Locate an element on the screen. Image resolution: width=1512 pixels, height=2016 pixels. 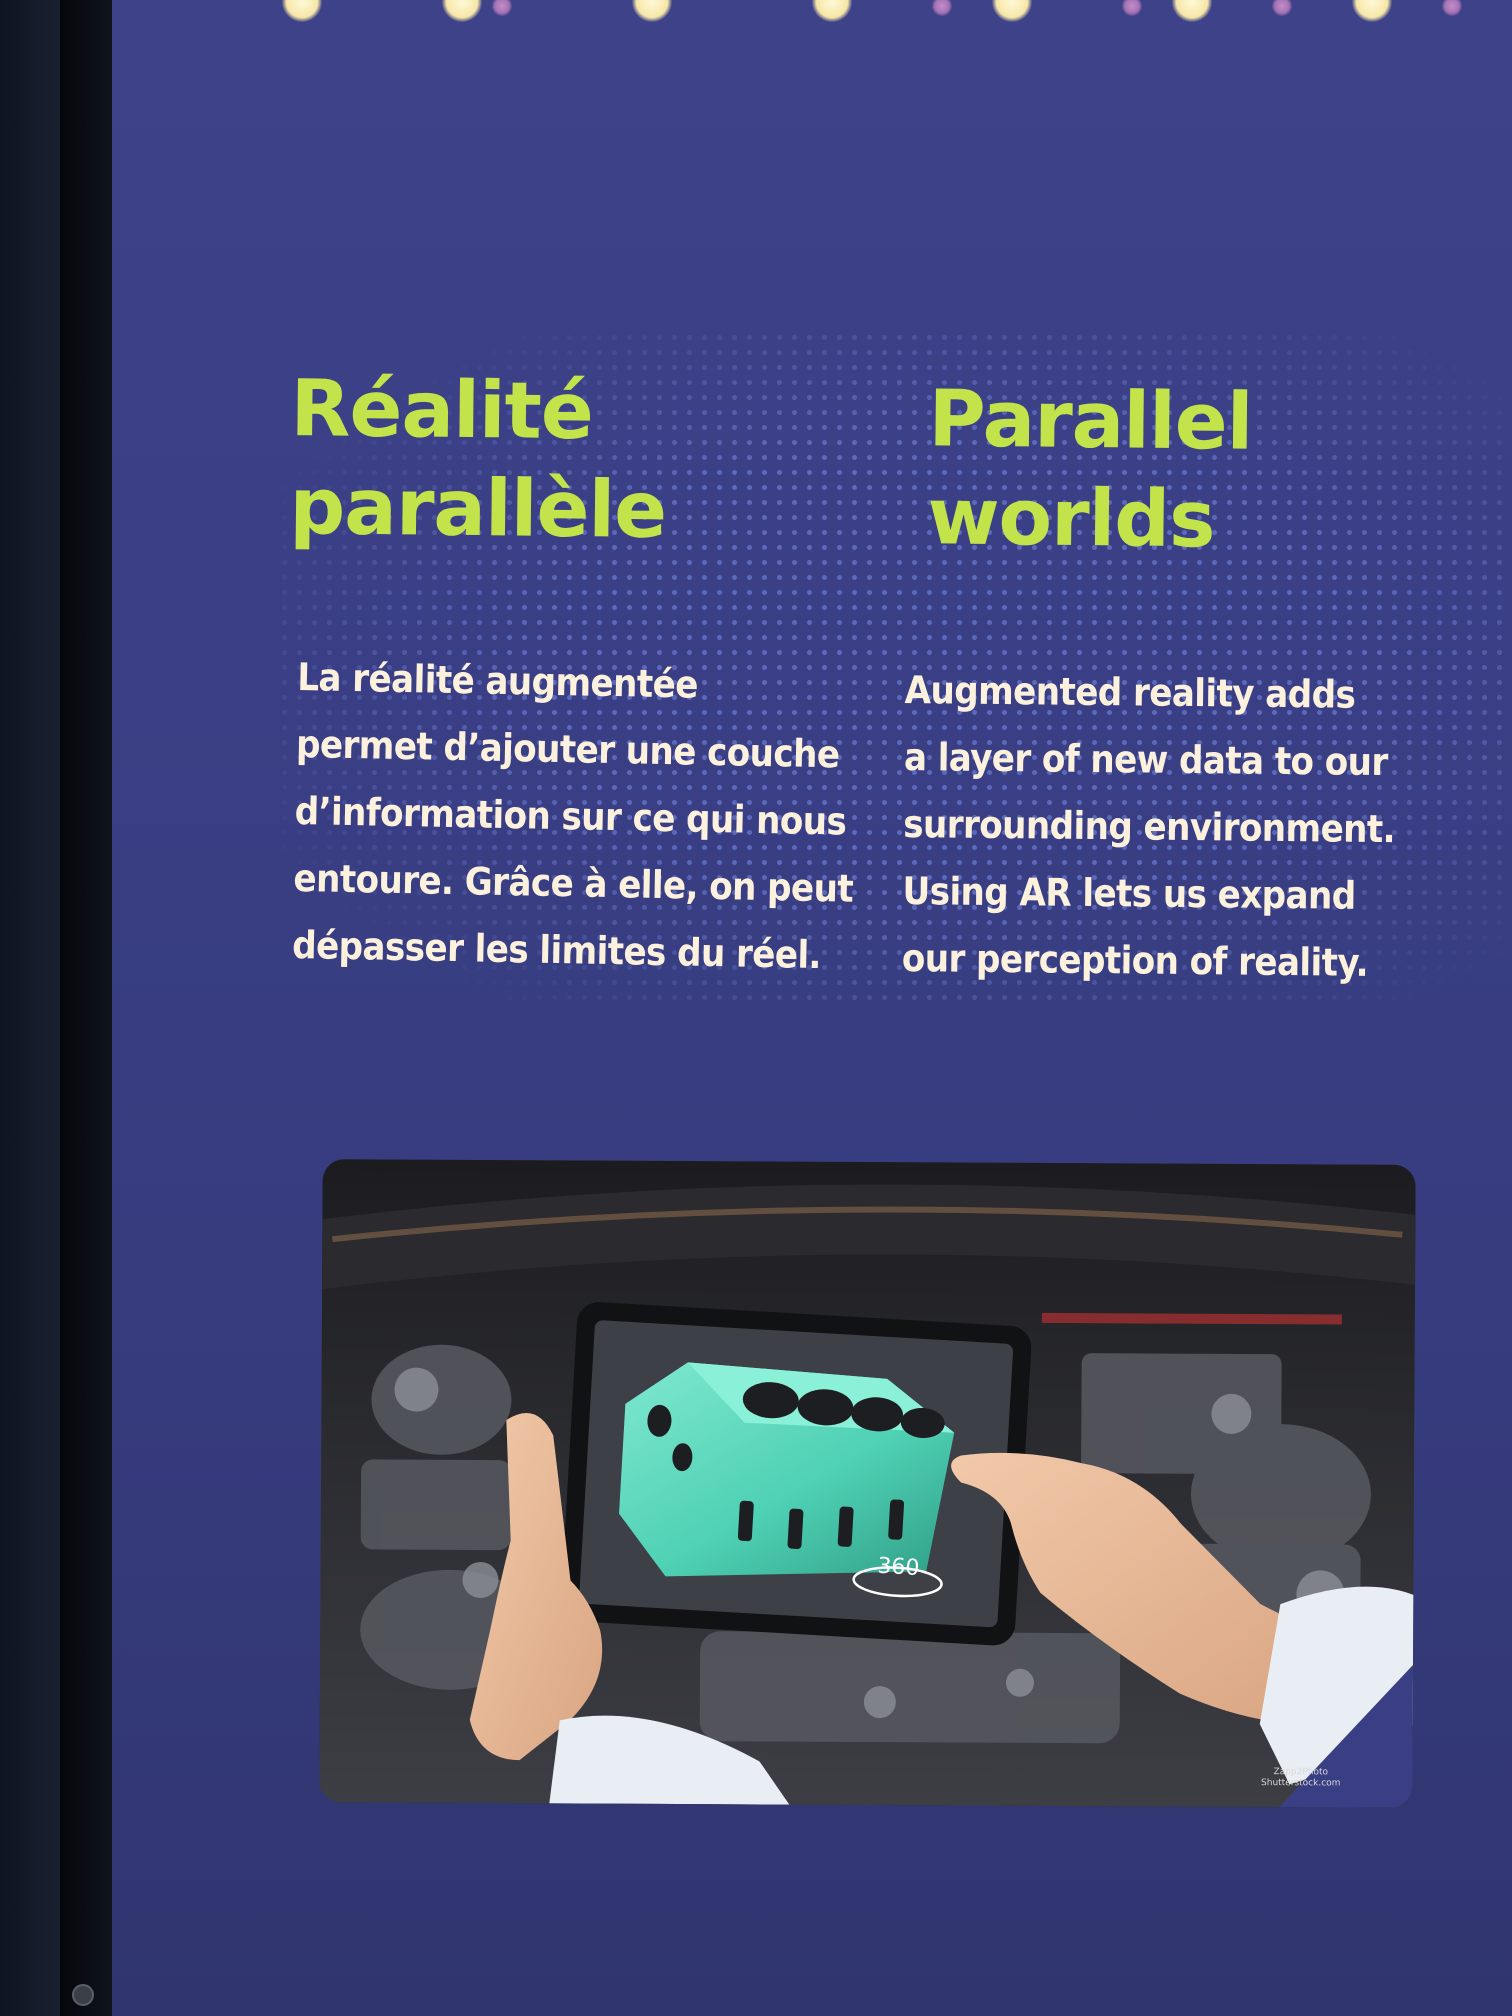
french-line: d’information sur ce qui nous is located at coordinates (570, 816).